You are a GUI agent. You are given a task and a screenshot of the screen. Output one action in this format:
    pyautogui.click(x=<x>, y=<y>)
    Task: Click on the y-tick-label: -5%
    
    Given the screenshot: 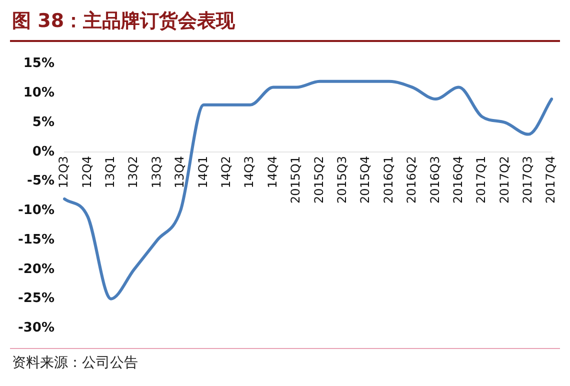 What is the action you would take?
    pyautogui.click(x=41, y=181)
    